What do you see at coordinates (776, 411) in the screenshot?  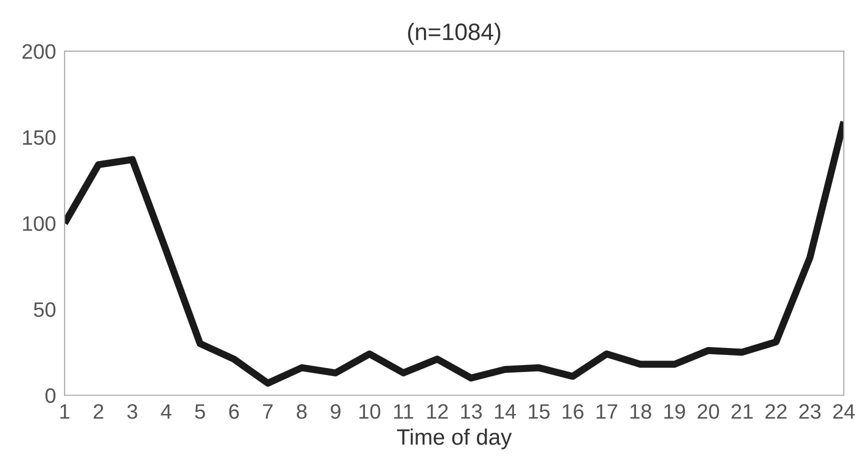 I see `x-tick-label: 22` at bounding box center [776, 411].